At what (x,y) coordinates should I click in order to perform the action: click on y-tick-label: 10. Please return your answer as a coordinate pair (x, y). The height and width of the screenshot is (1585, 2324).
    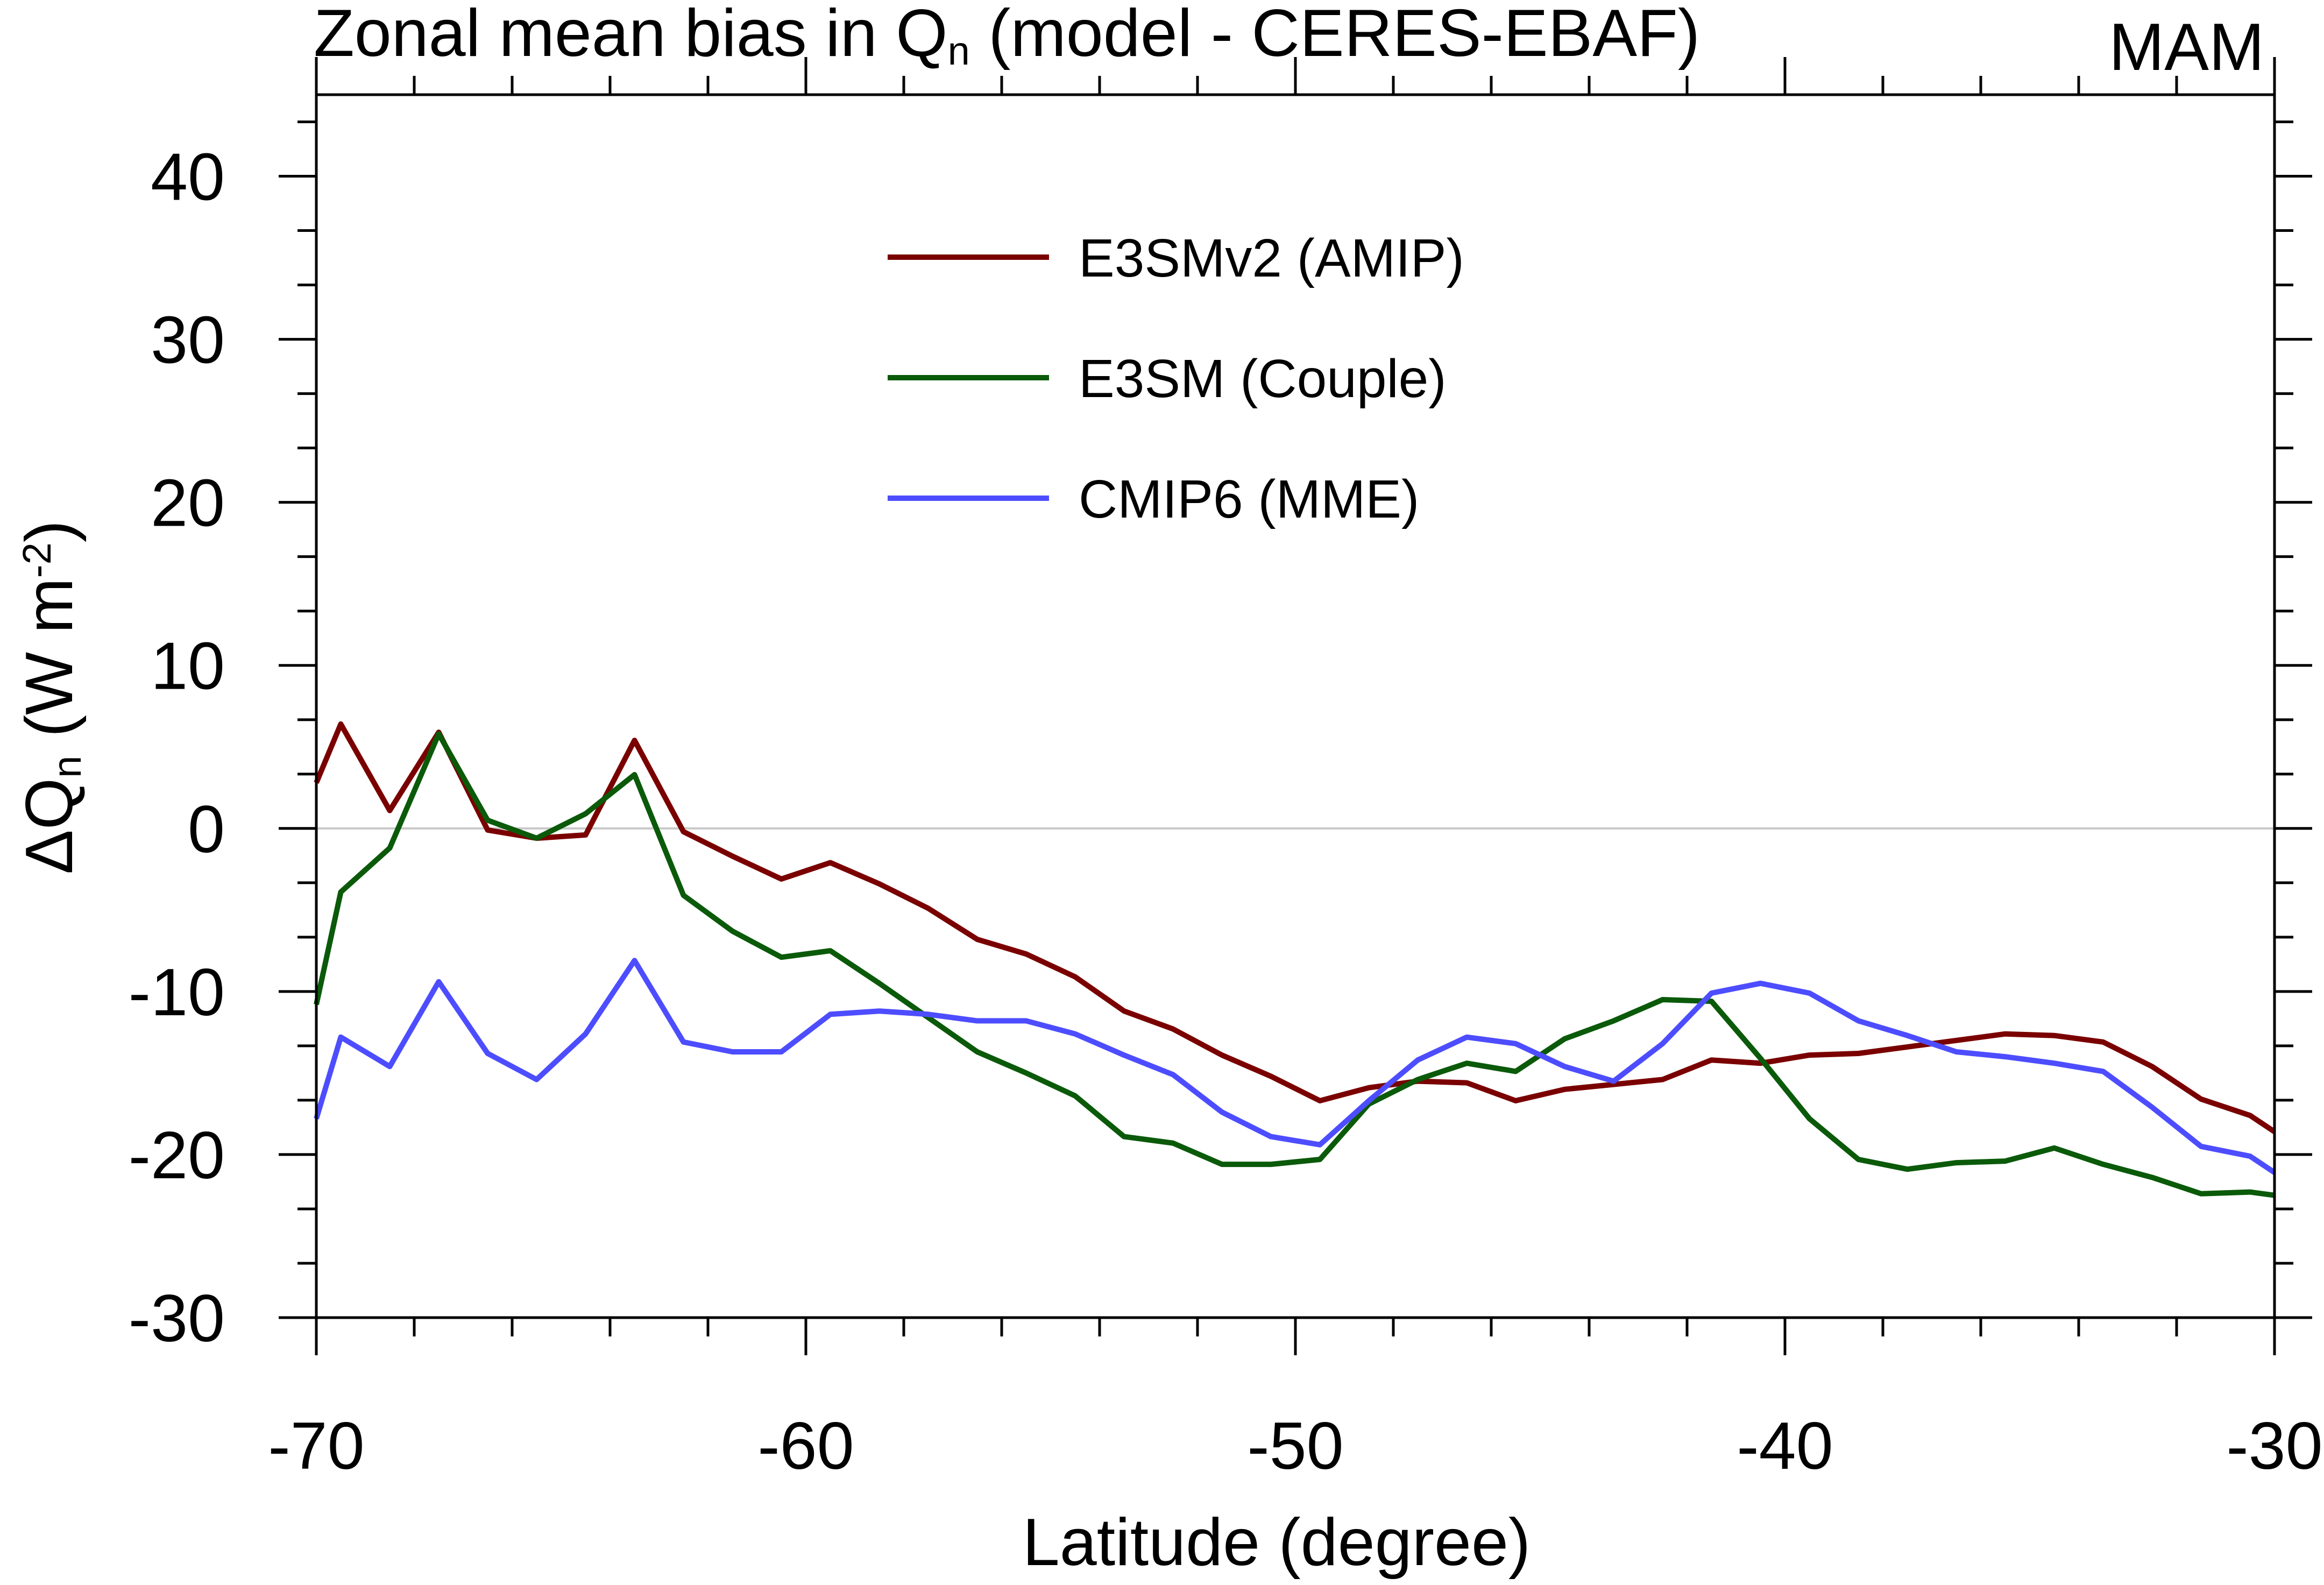
    Looking at the image, I should click on (188, 667).